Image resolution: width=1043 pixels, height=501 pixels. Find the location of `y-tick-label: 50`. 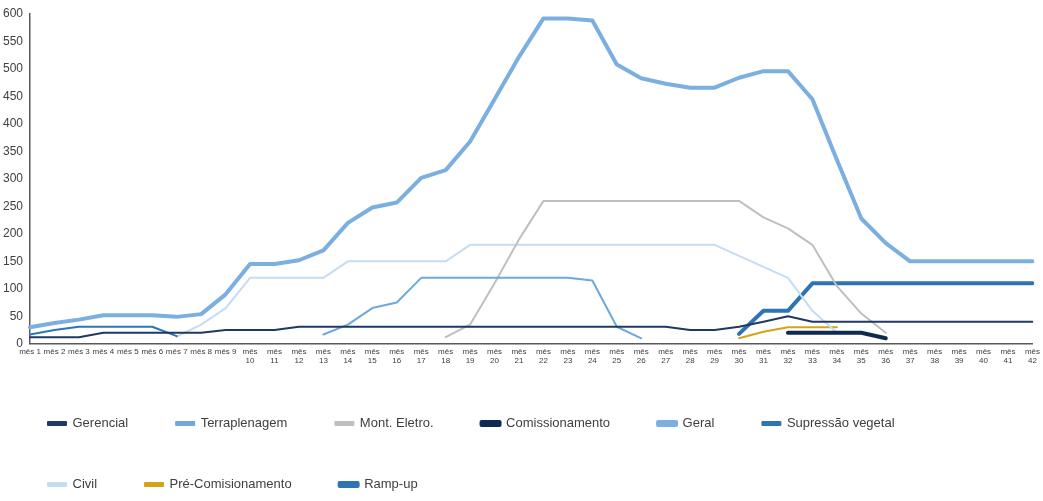

y-tick-label: 50 is located at coordinates (16, 315).